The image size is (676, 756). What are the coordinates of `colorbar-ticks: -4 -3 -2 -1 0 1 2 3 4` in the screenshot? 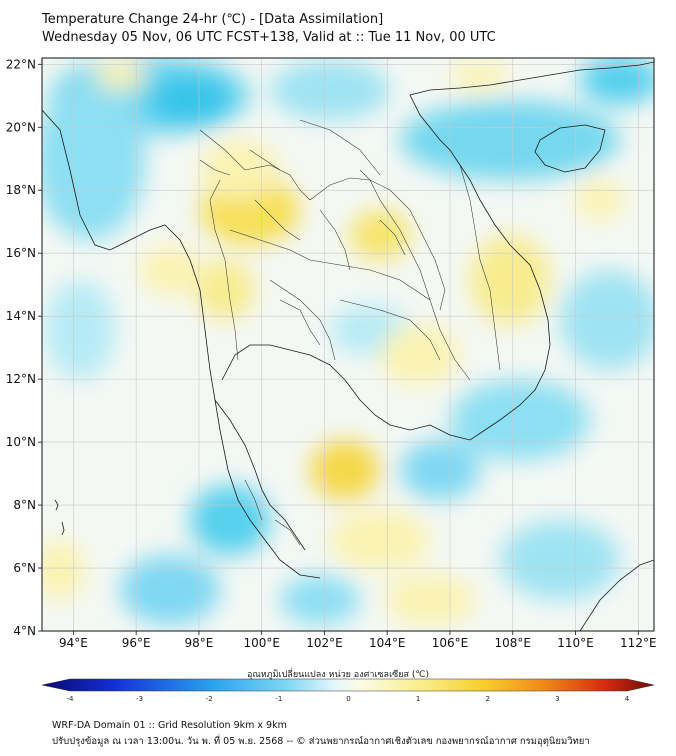 It's located at (348, 699).